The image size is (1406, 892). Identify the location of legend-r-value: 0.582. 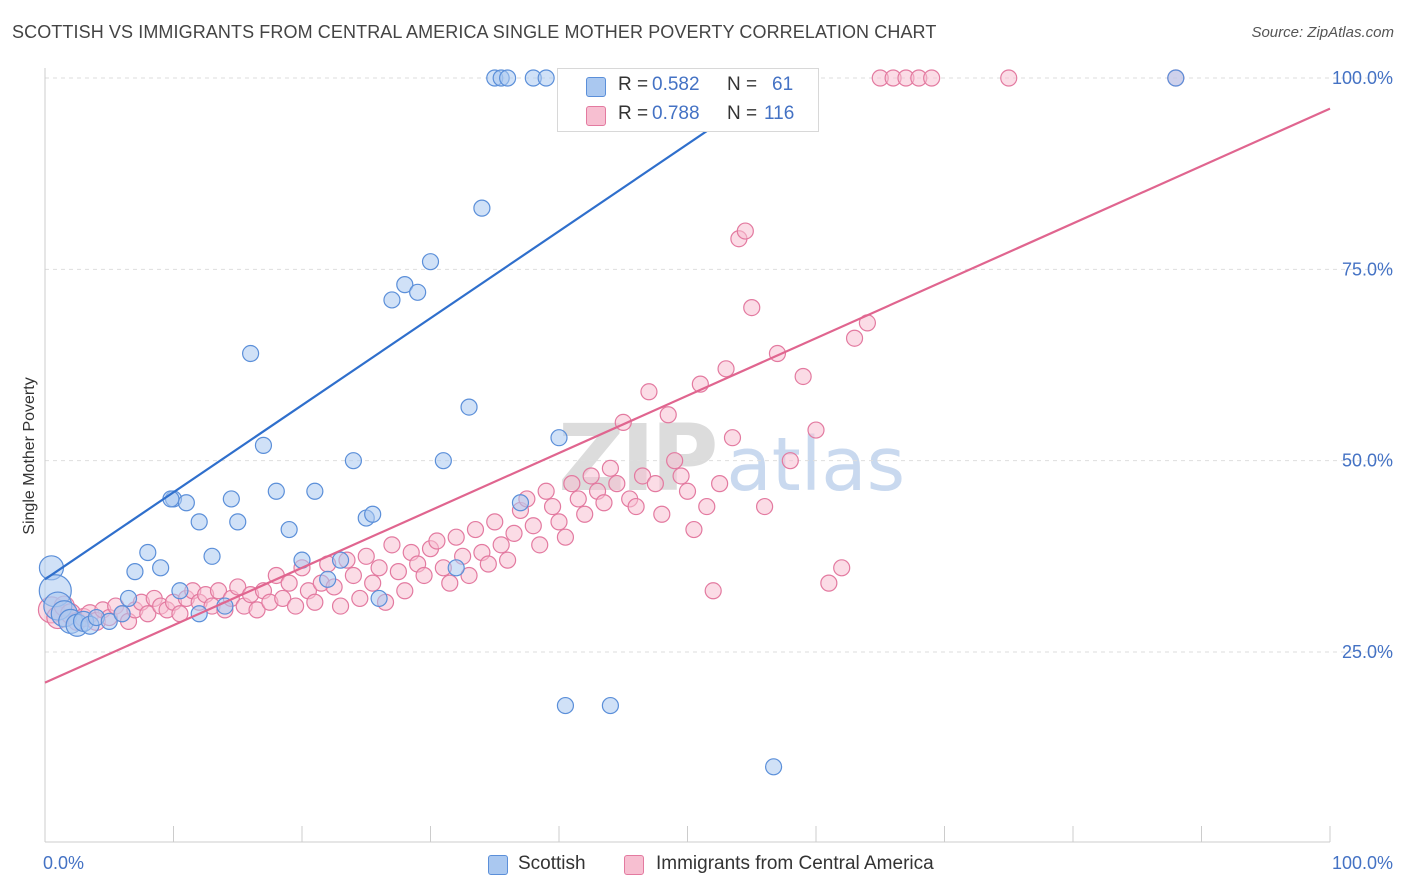
(676, 84).